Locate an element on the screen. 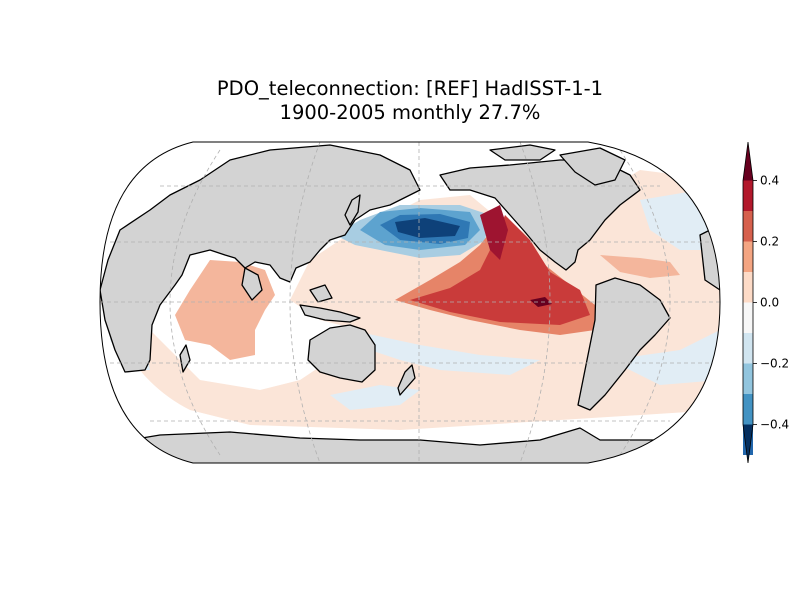 The width and height of the screenshot is (800, 600). land-india is located at coordinates (252, 284).